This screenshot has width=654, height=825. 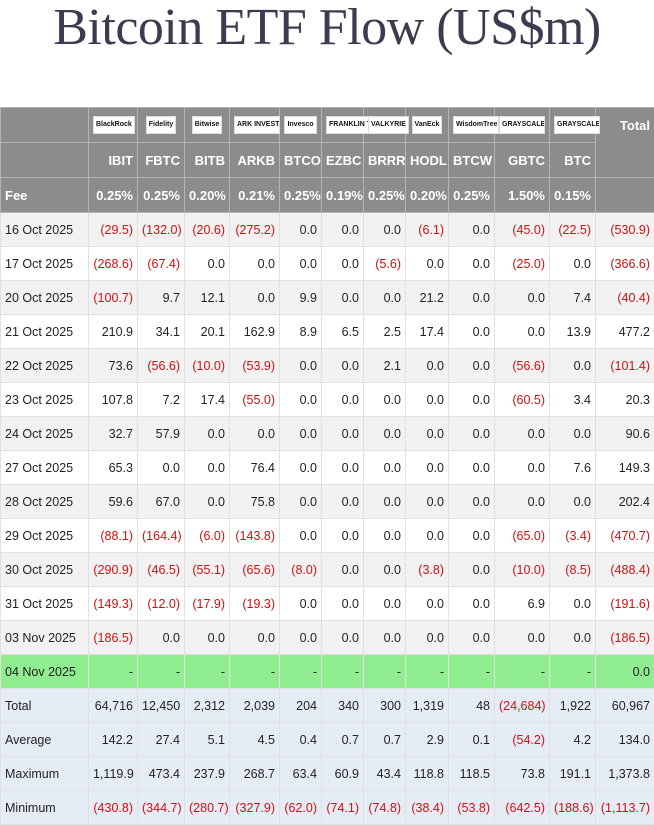 What do you see at coordinates (573, 400) in the screenshot?
I see `flow-value: 3.4` at bounding box center [573, 400].